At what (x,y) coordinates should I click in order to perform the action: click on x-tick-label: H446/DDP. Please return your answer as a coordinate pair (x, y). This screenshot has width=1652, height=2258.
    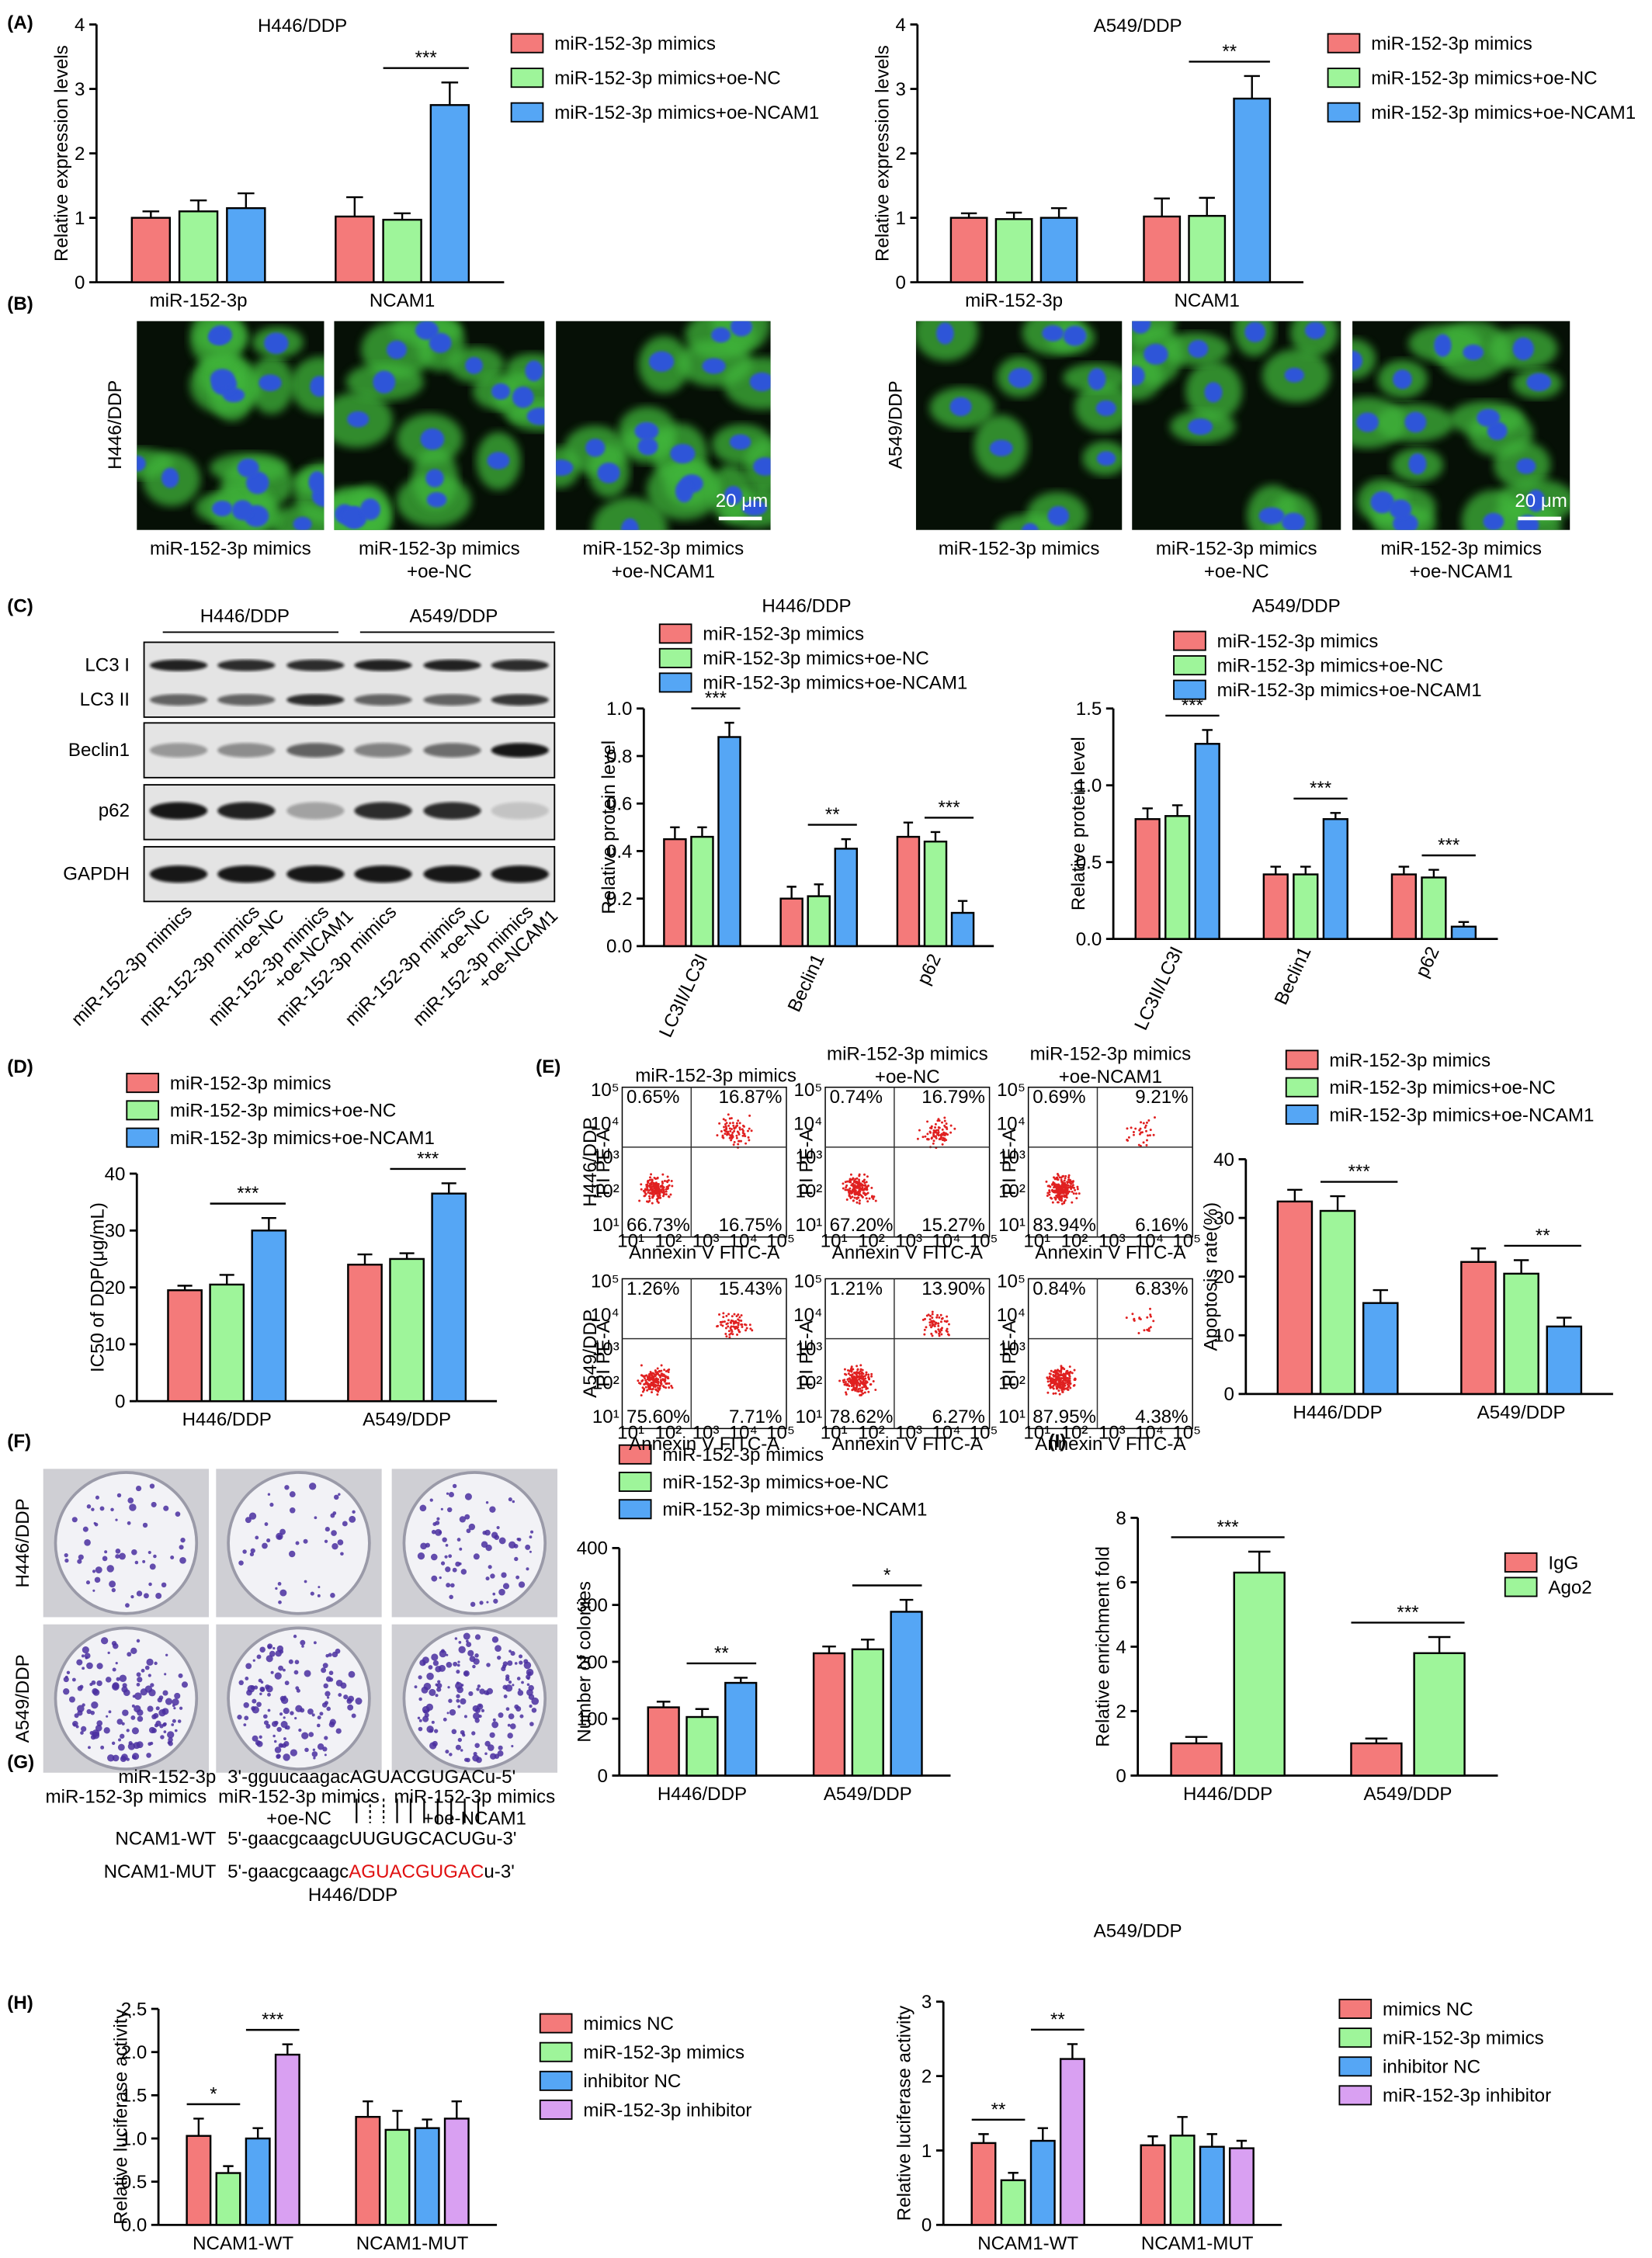
    Looking at the image, I should click on (702, 1794).